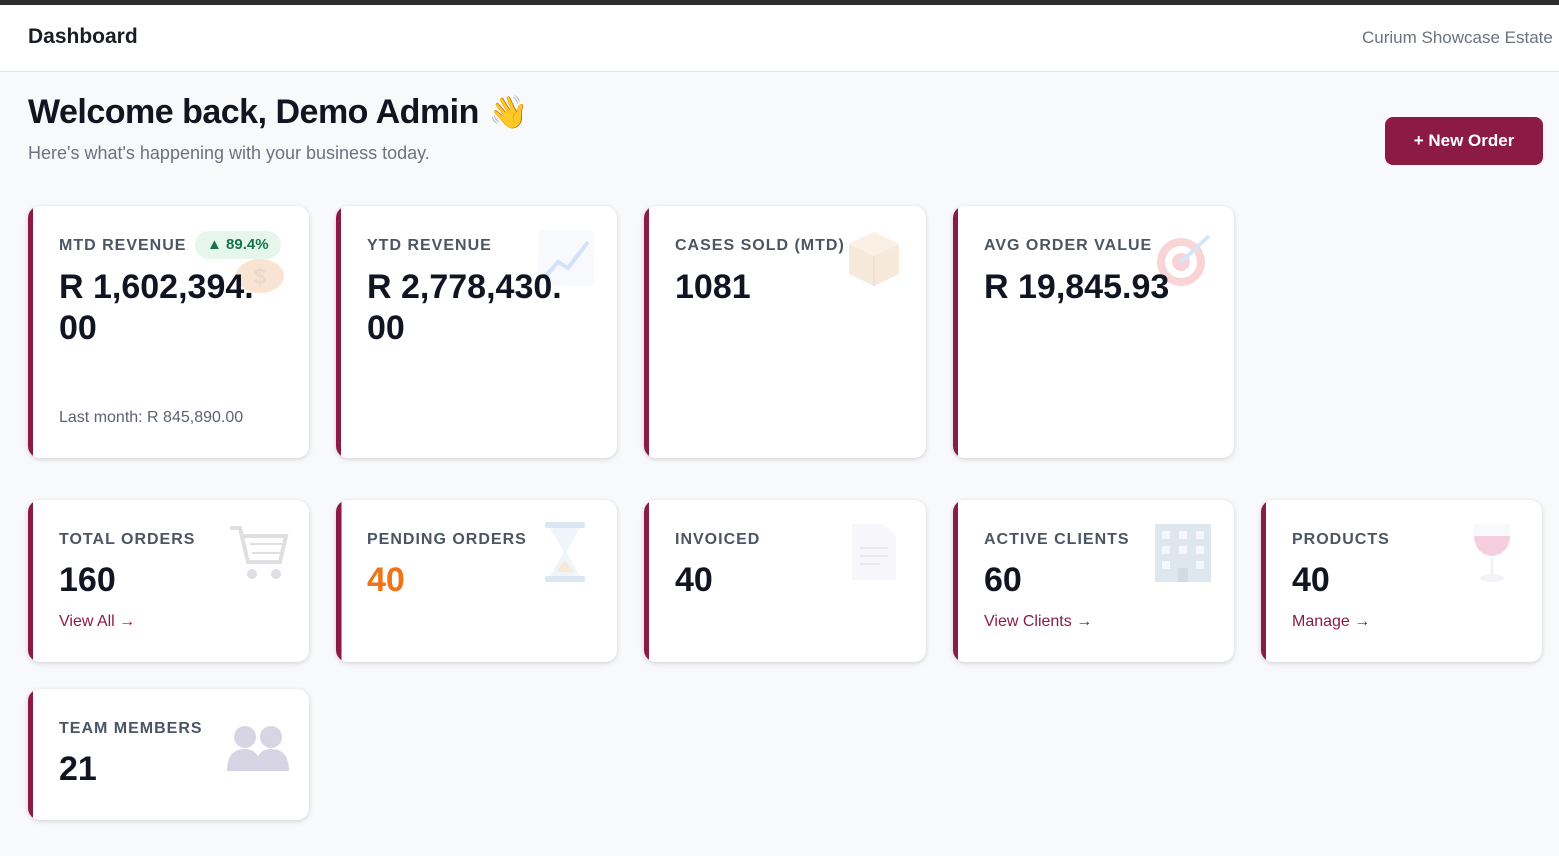 The width and height of the screenshot is (1559, 856). What do you see at coordinates (1492, 553) in the screenshot?
I see `wine-glass-icon` at bounding box center [1492, 553].